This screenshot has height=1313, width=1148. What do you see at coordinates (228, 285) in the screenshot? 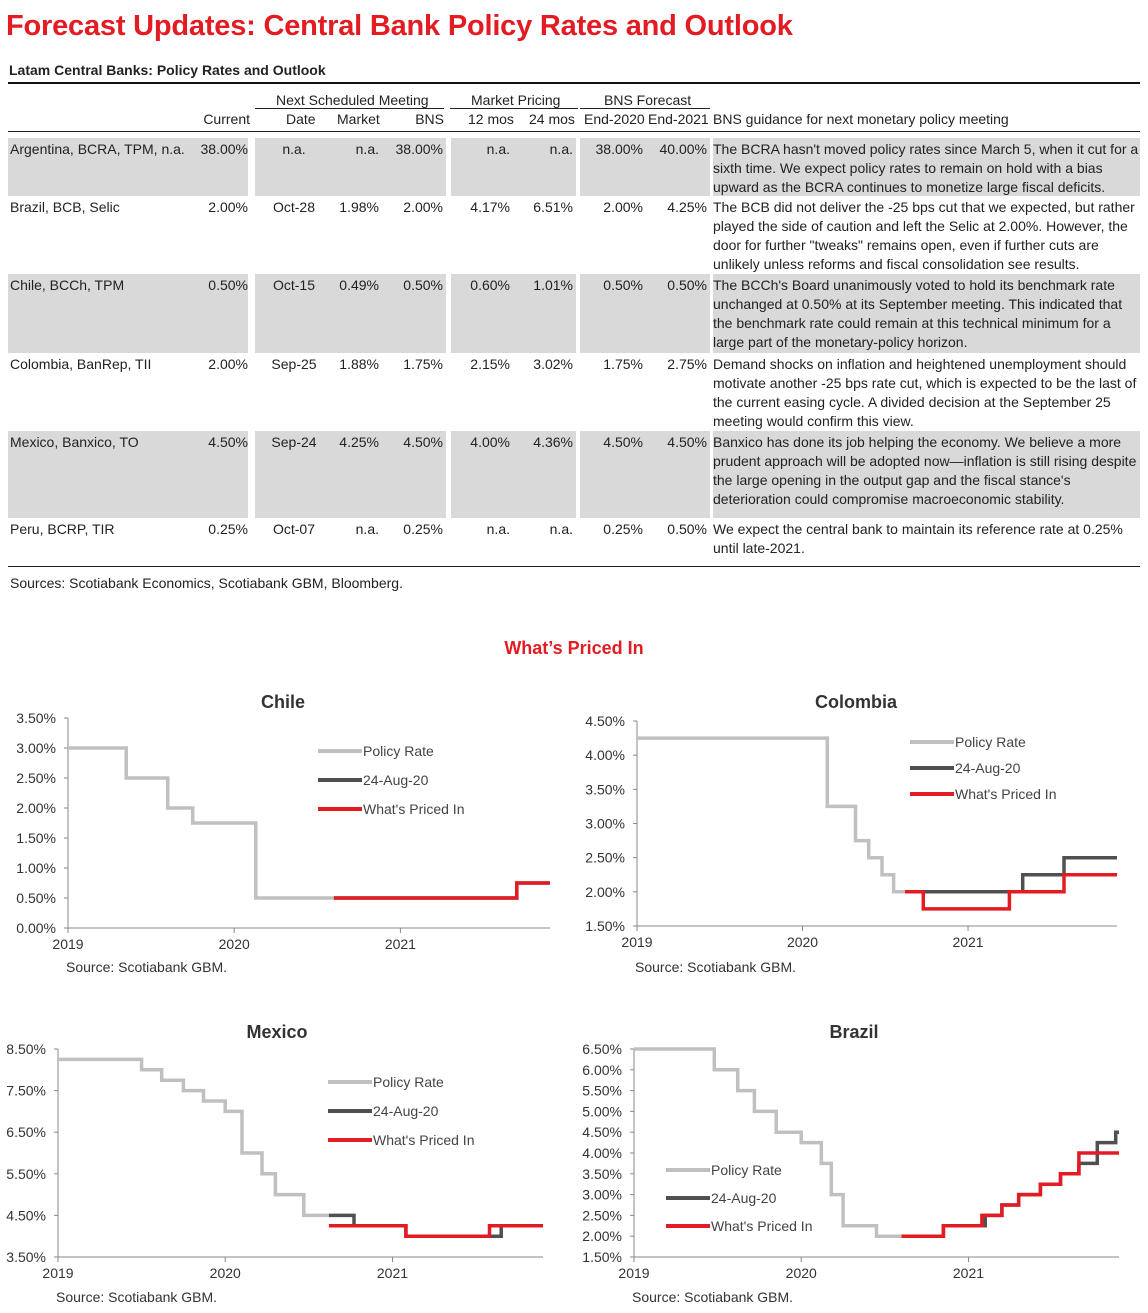
I see `cell-current: 0.50%` at bounding box center [228, 285].